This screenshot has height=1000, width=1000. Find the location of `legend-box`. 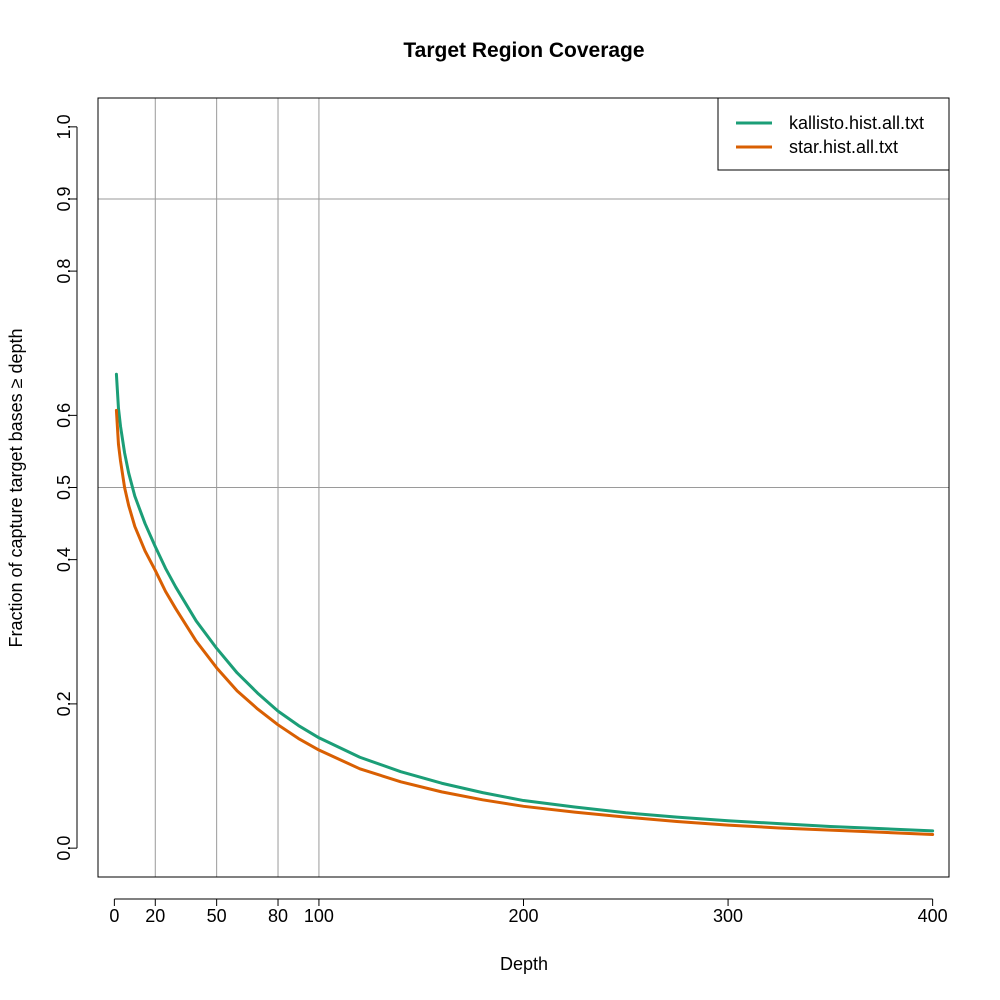

legend-box is located at coordinates (833, 134).